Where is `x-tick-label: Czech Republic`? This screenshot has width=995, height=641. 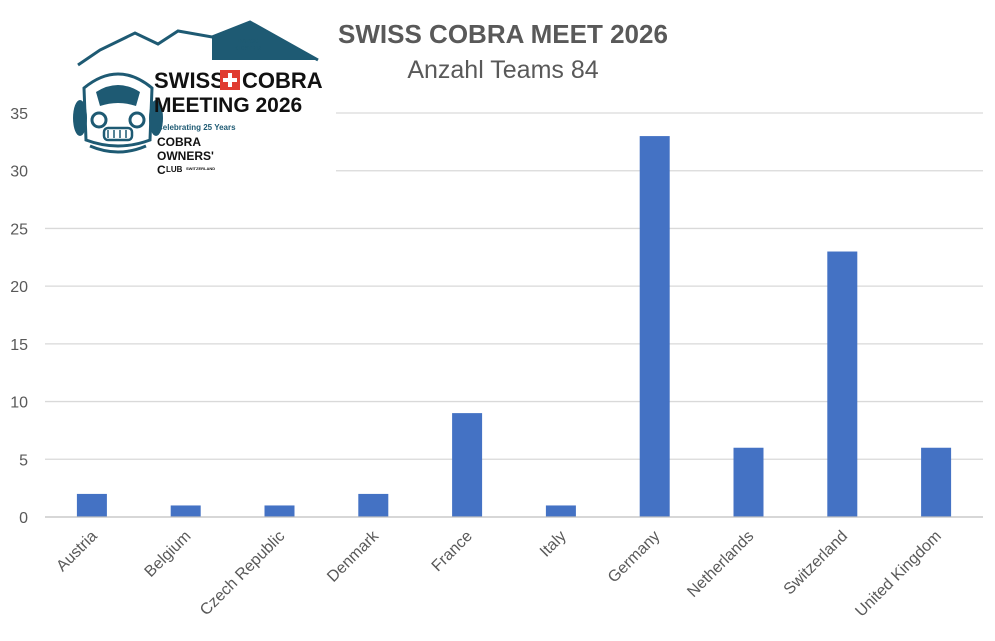 x-tick-label: Czech Republic is located at coordinates (242, 573).